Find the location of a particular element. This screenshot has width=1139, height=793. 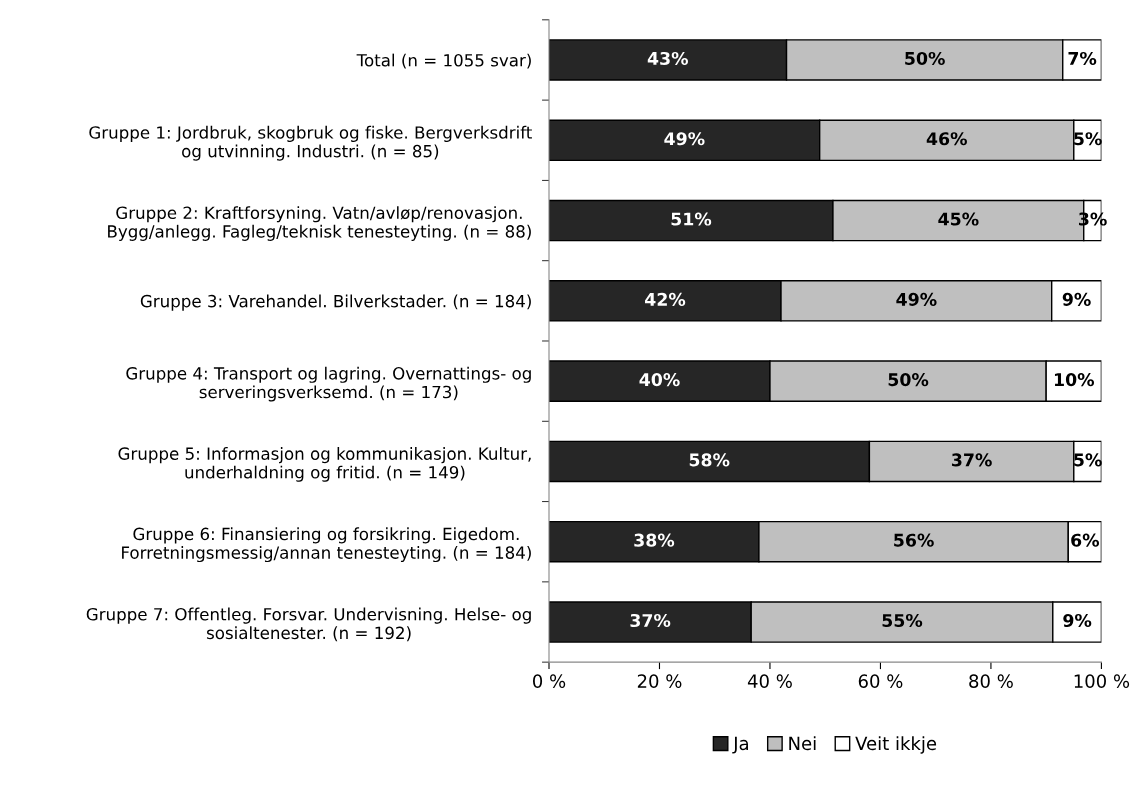

legend-label: Veit ikkje is located at coordinates (896, 745).